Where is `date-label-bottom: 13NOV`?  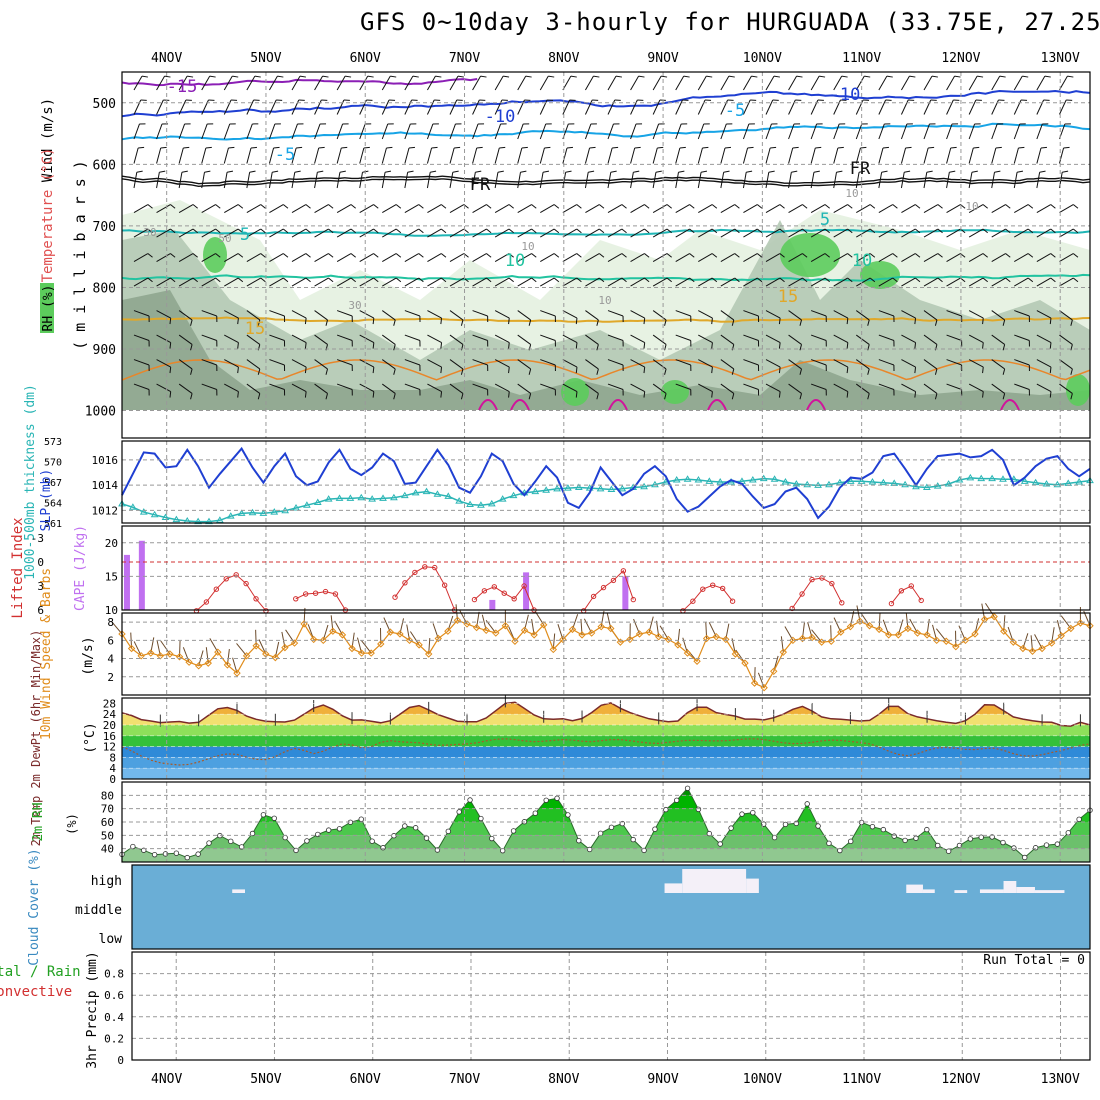
date-label-bottom: 13NOV is located at coordinates (1060, 1079).